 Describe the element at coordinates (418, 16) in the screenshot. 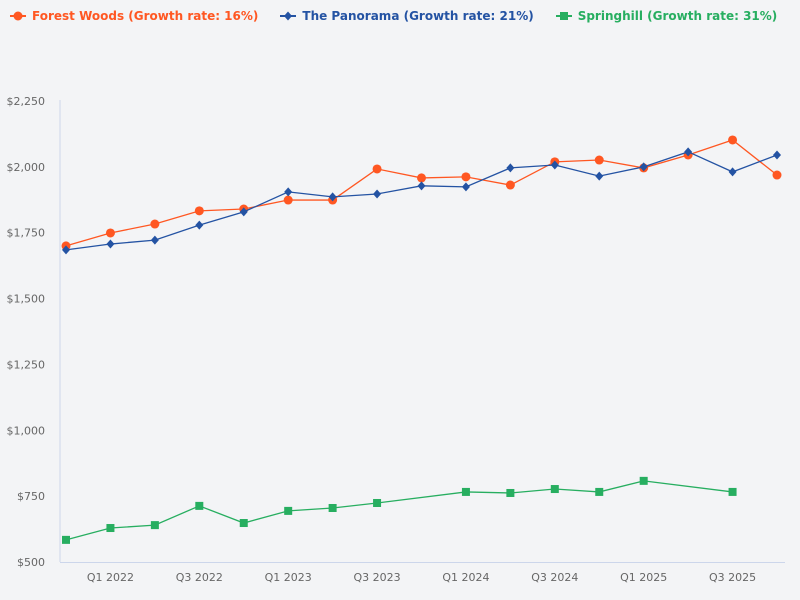

I see `legend-label: The Panorama (Growth rate: 21%)` at that location.